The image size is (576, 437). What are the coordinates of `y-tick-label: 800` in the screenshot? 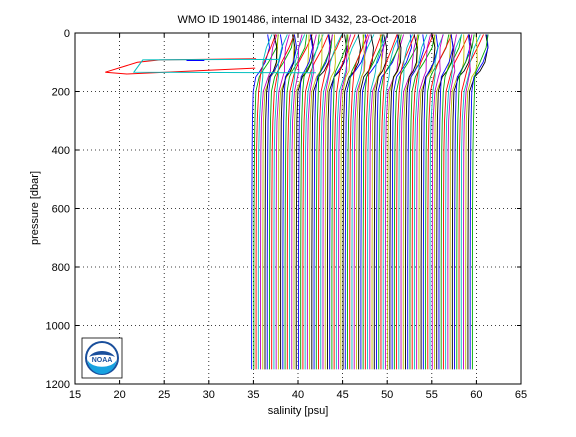 It's located at (61, 268).